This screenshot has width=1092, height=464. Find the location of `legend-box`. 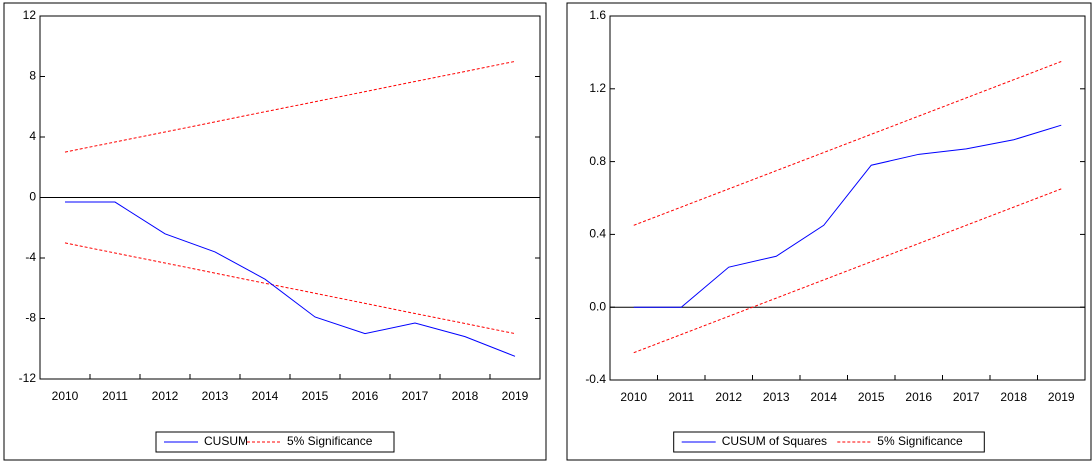

legend-box is located at coordinates (829, 442).